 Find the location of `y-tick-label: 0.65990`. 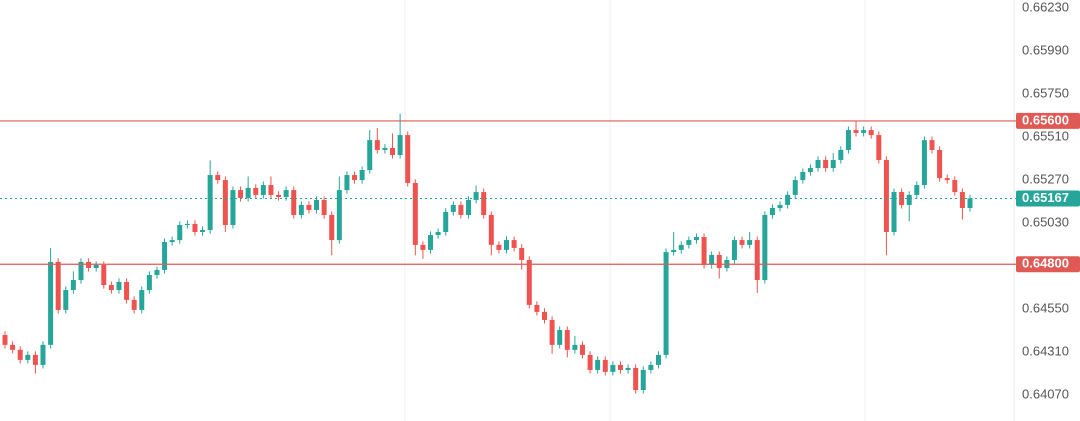

y-tick-label: 0.65990 is located at coordinates (1045, 49).